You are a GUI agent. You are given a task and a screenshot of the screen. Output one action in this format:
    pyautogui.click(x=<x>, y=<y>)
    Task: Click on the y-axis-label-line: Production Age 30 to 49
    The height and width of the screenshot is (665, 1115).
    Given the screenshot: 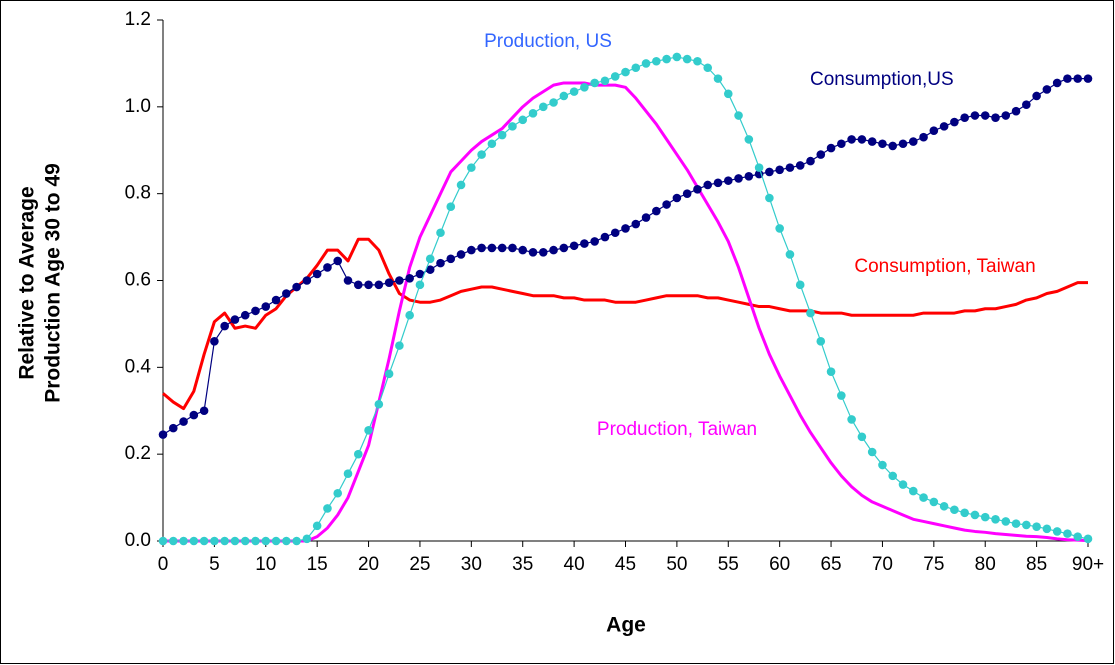 What is the action you would take?
    pyautogui.click(x=53, y=283)
    